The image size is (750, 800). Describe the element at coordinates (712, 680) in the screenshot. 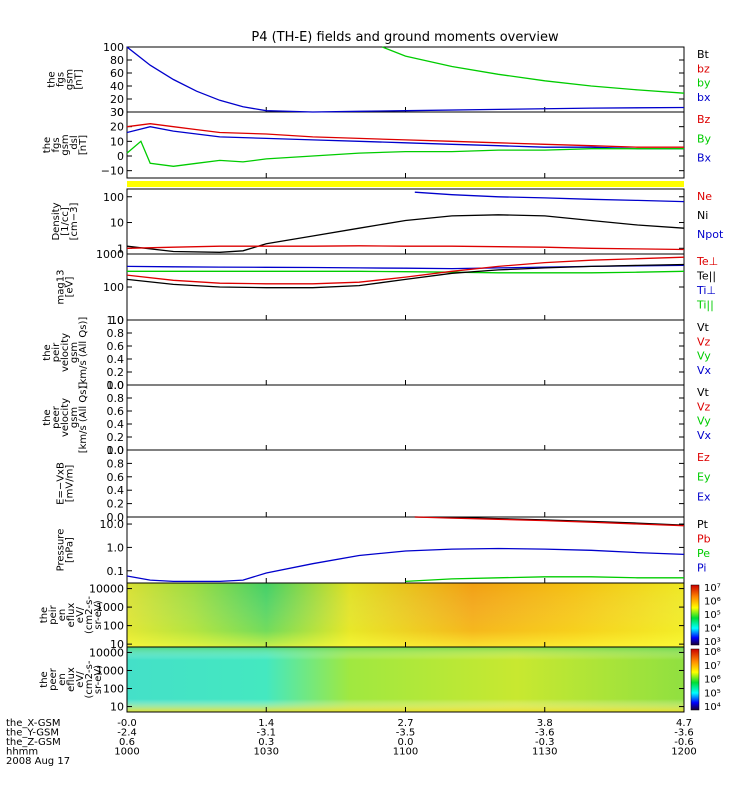

I see `colorbar-tick-label: 10⁶` at that location.